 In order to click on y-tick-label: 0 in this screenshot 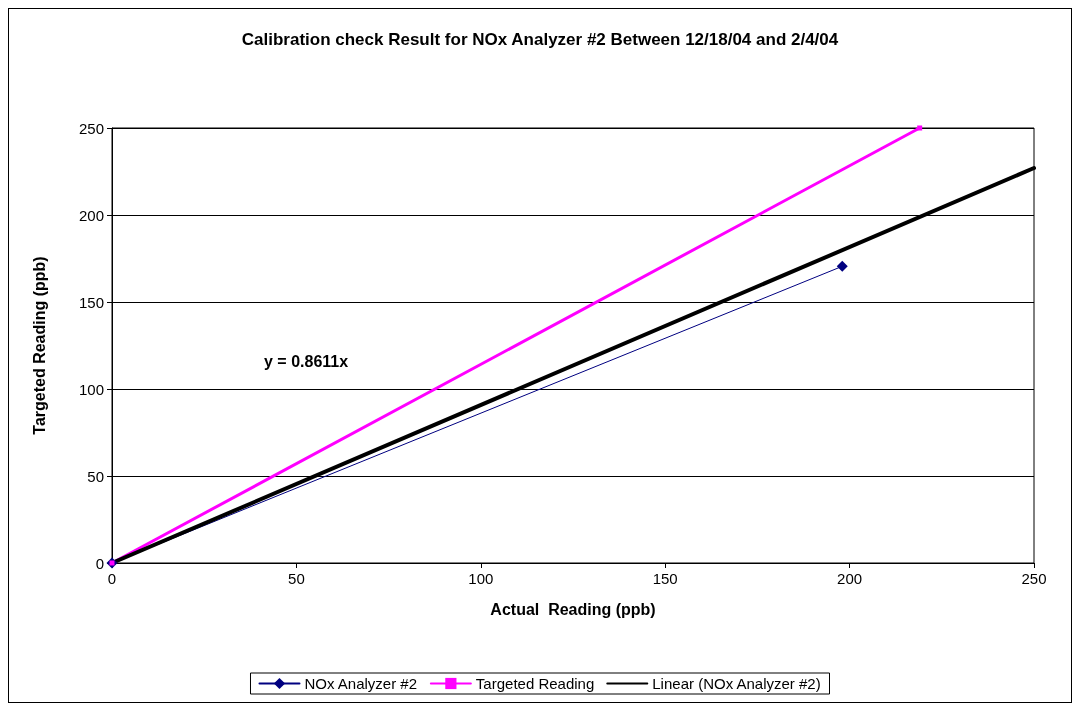, I will do `click(99, 563)`.